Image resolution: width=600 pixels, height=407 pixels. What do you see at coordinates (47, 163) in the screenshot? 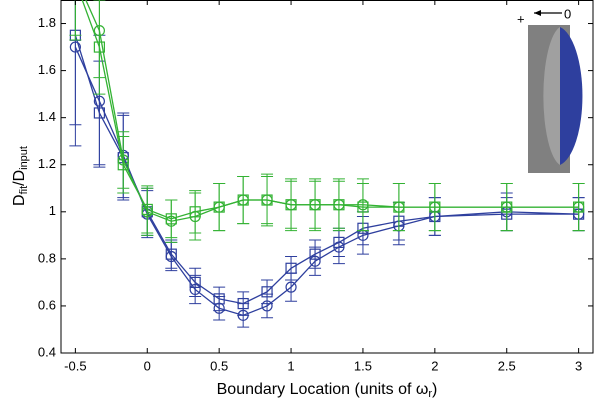
I see `y-tick-label: 1.2` at bounding box center [47, 163].